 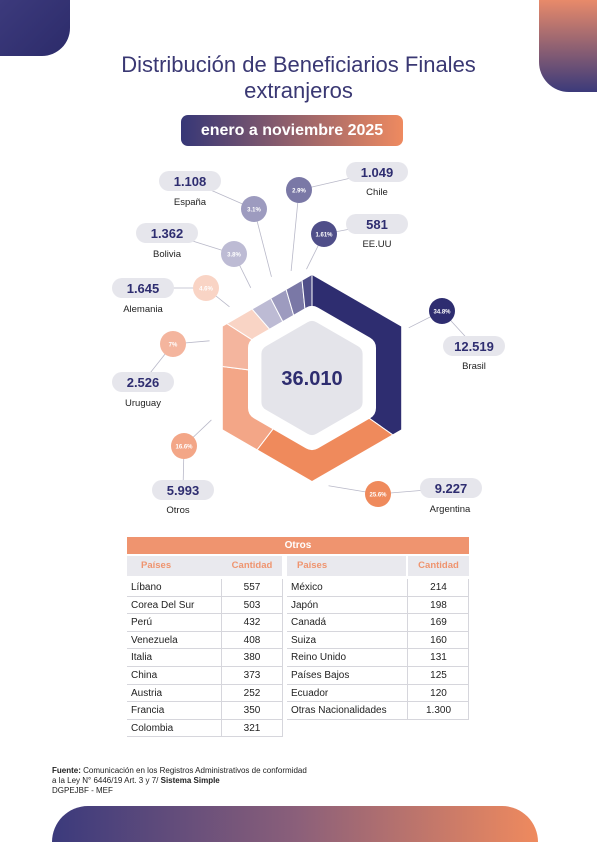 I want to click on pct-label-chile: 2.9%, so click(x=299, y=192).